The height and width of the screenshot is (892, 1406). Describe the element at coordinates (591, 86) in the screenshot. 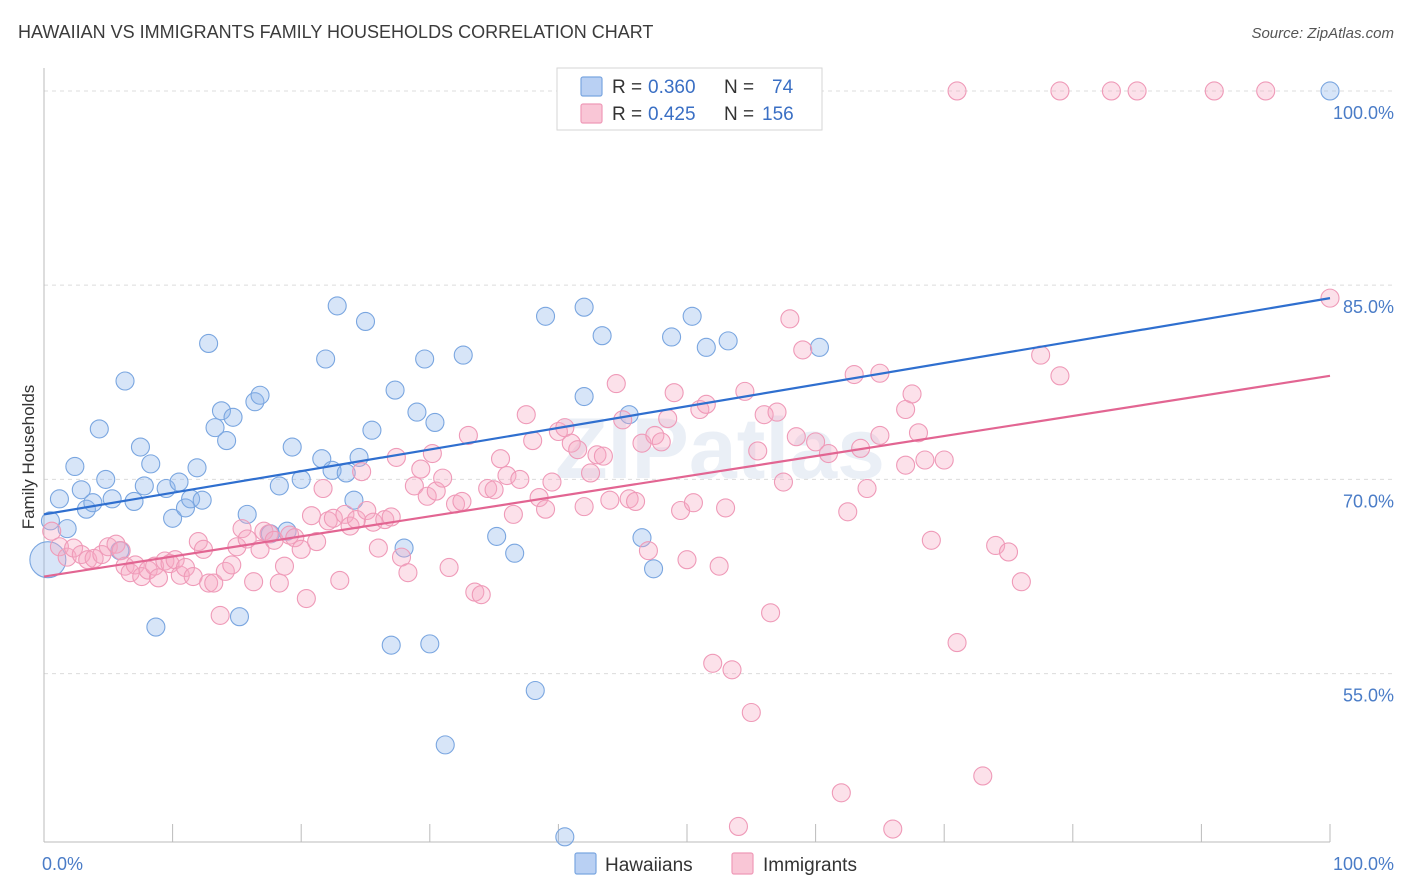

I see `legend-swatch-hawaiians` at that location.